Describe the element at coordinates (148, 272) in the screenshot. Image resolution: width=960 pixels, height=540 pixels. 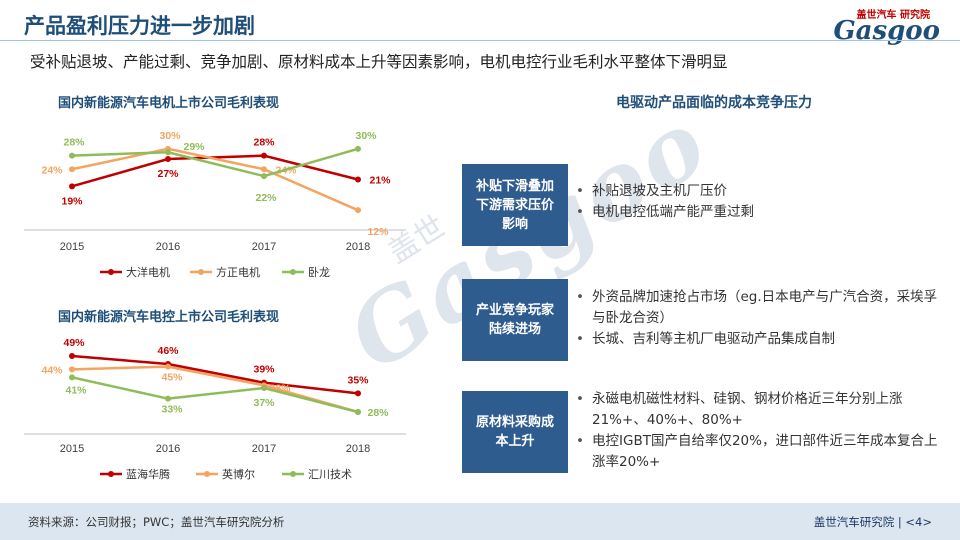
I see `legend-label: 大洋电机` at that location.